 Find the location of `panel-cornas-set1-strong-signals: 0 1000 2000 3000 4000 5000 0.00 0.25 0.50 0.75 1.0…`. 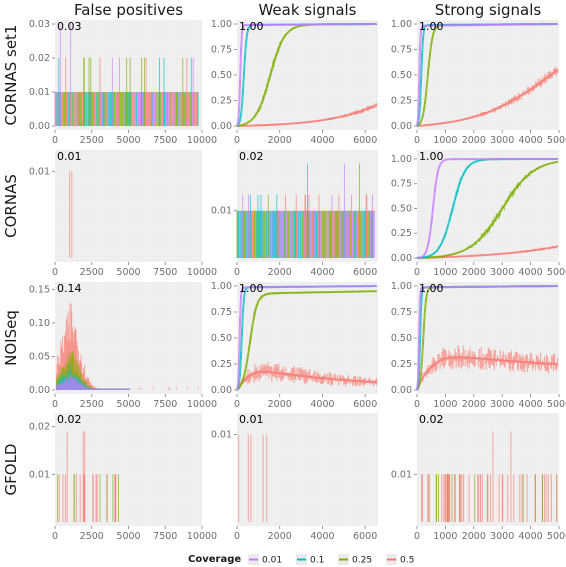

panel-cornas-set1-strong-signals: 0 1000 2000 3000 4000 5000 0.00 0.25 0.50 0.75 1.0… is located at coordinates (478, 82).